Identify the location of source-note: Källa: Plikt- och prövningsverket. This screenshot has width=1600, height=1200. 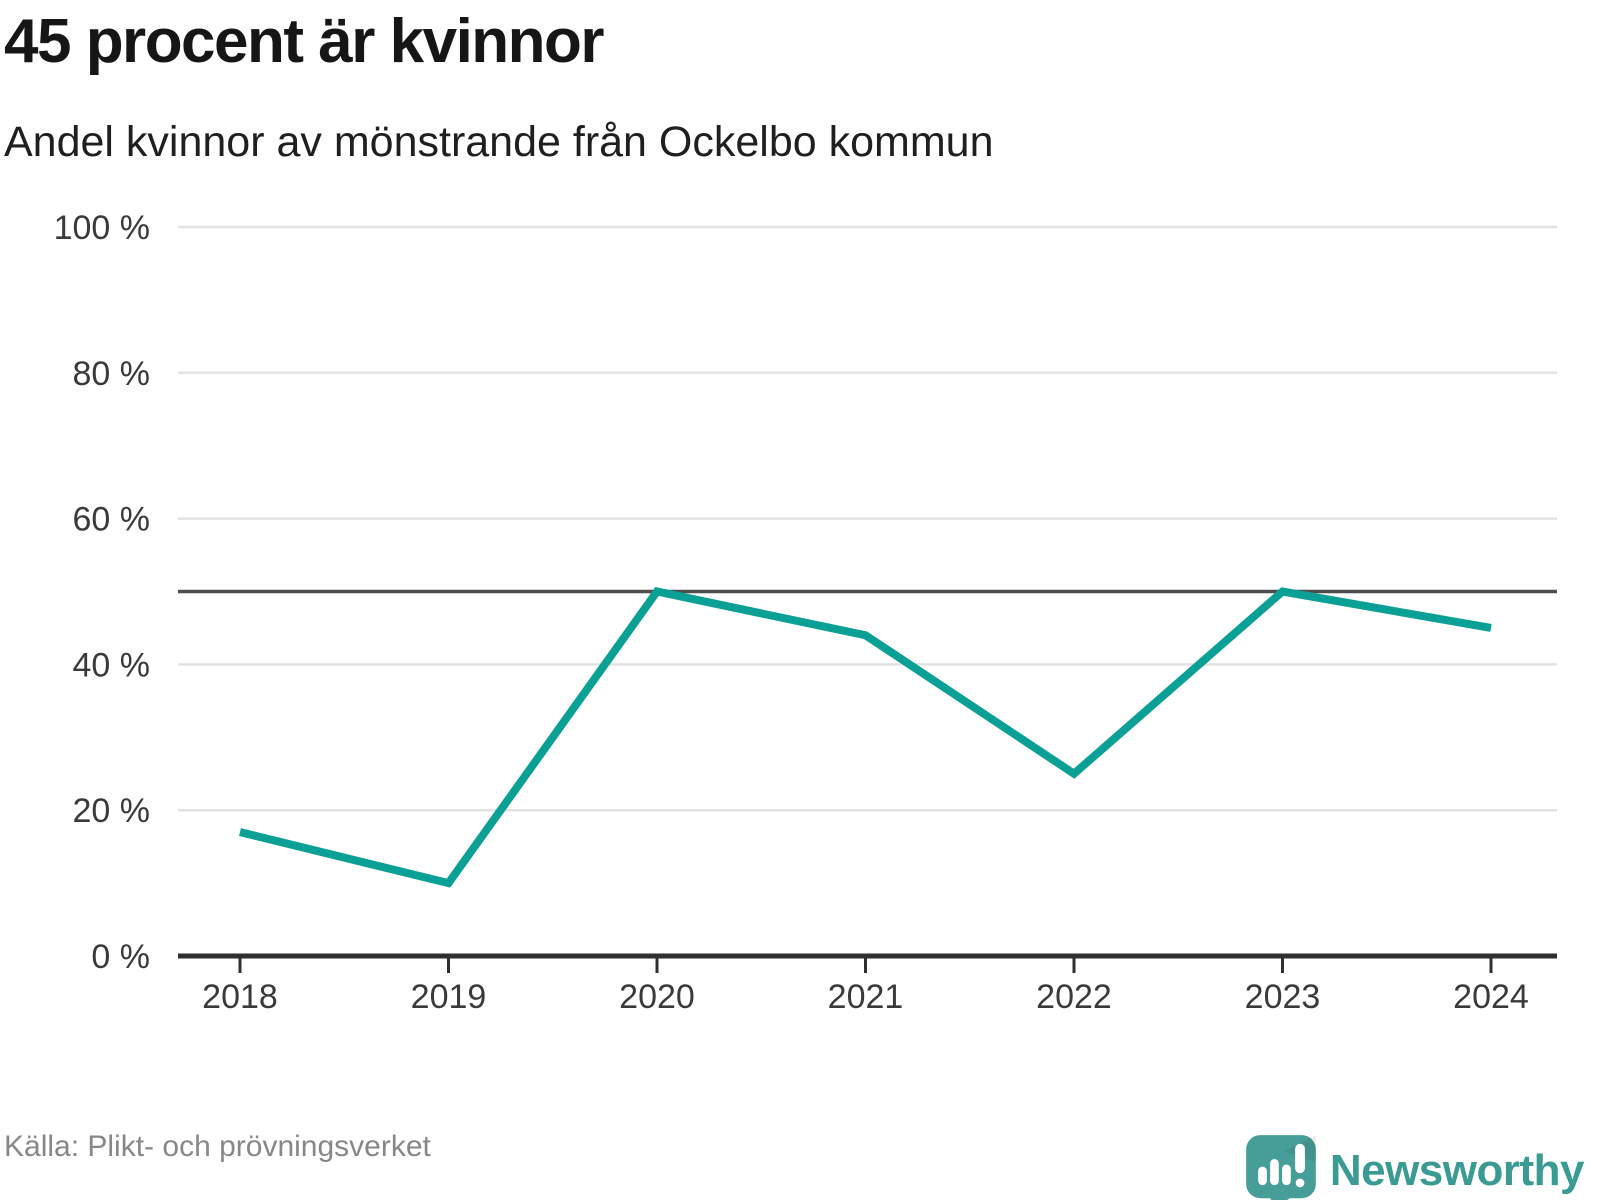
(217, 1146).